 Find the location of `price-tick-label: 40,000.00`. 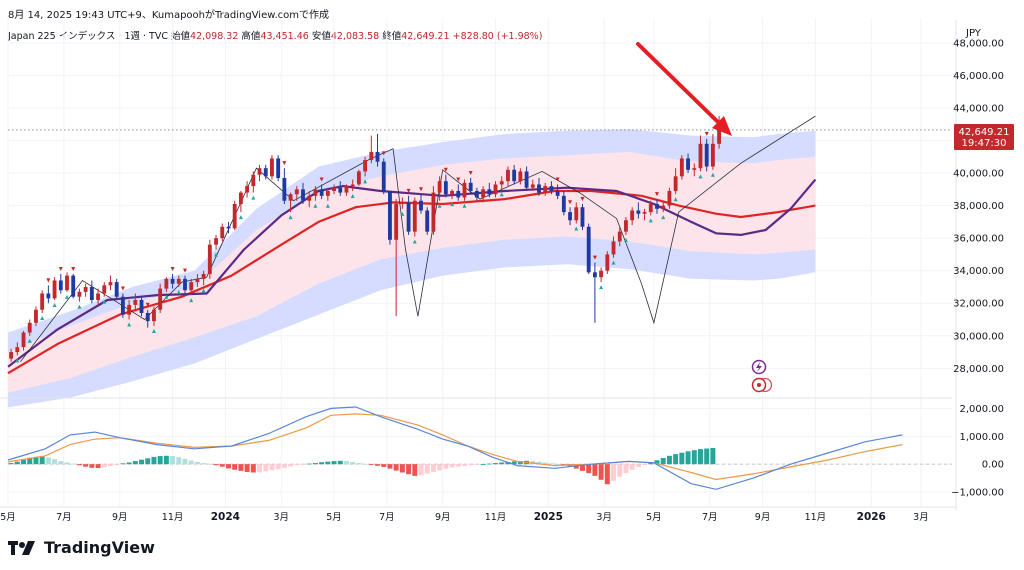

price-tick-label: 40,000.00 is located at coordinates (978, 174).